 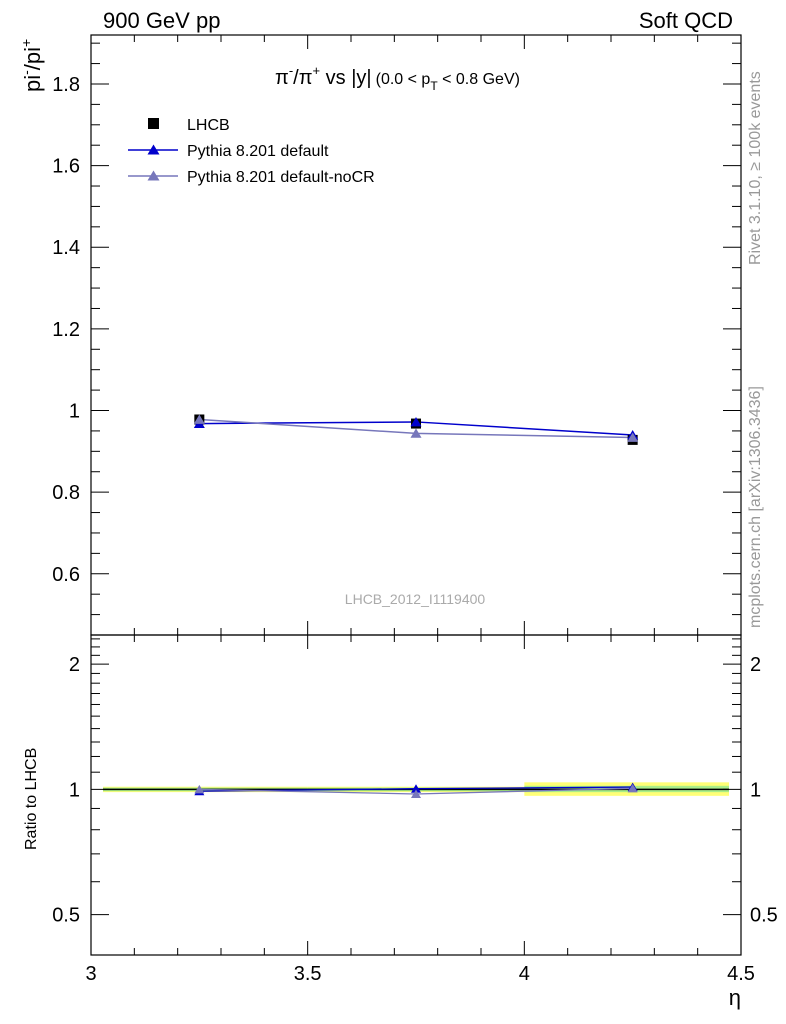 I want to click on y-tick-label-main: 1.8, so click(x=66, y=85).